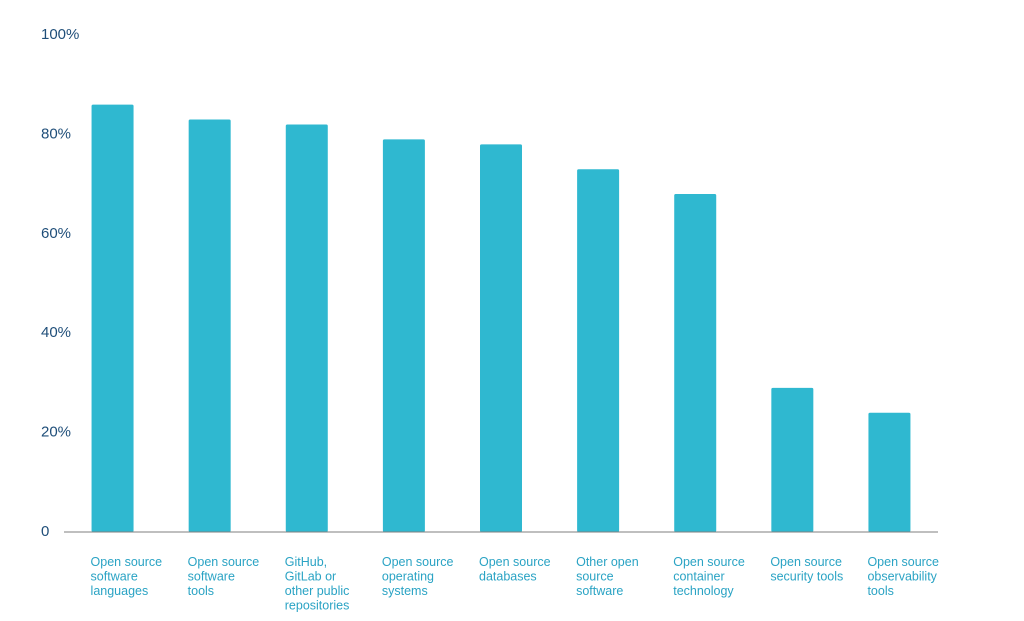 The image size is (1024, 621). Describe the element at coordinates (408, 577) in the screenshot. I see `x-category-label-line: operating` at that location.